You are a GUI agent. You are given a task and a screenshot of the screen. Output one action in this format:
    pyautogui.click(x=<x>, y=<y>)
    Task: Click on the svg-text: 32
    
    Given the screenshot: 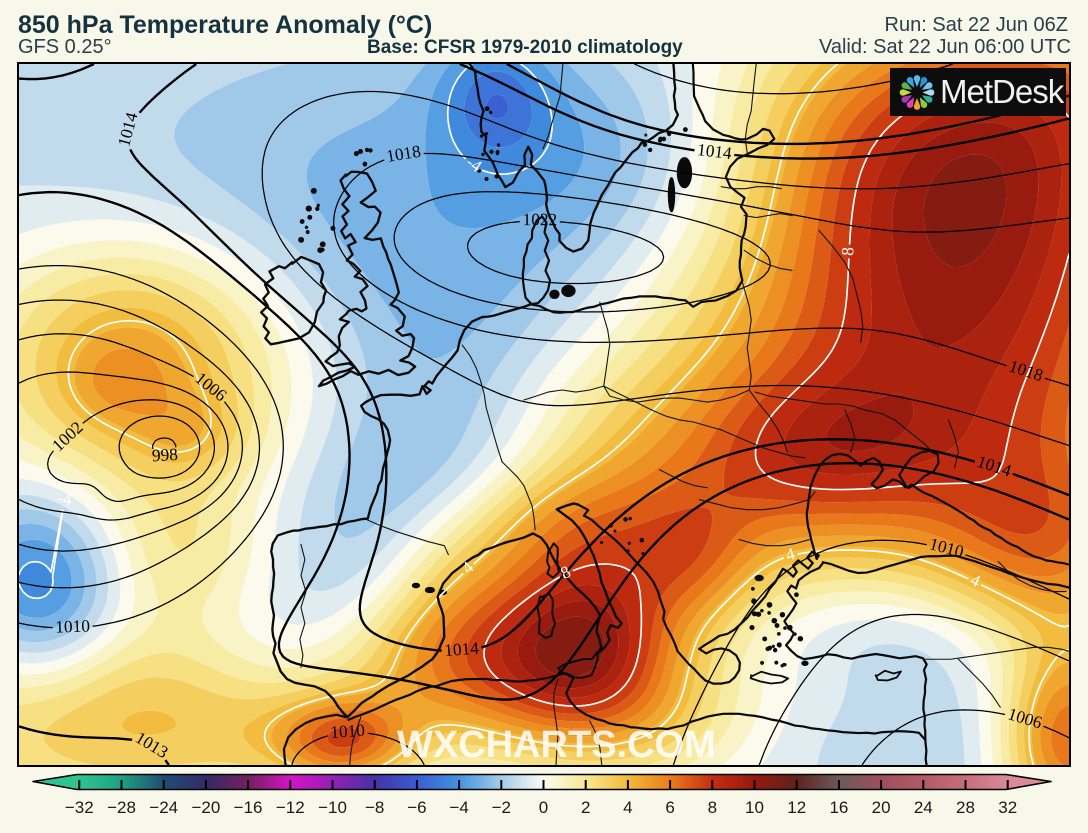 What is the action you would take?
    pyautogui.click(x=1007, y=807)
    